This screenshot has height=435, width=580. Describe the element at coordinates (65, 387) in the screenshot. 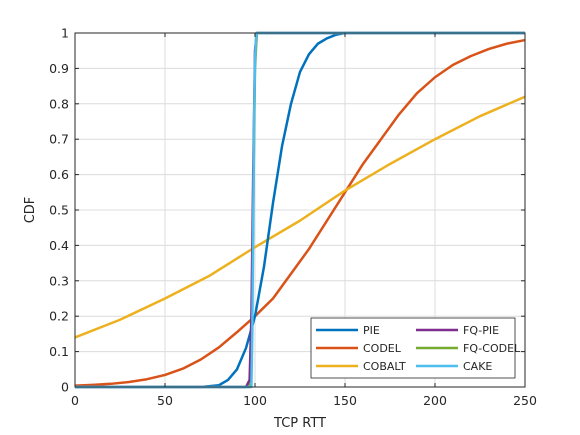

I see `y-tick-label: 0` at that location.